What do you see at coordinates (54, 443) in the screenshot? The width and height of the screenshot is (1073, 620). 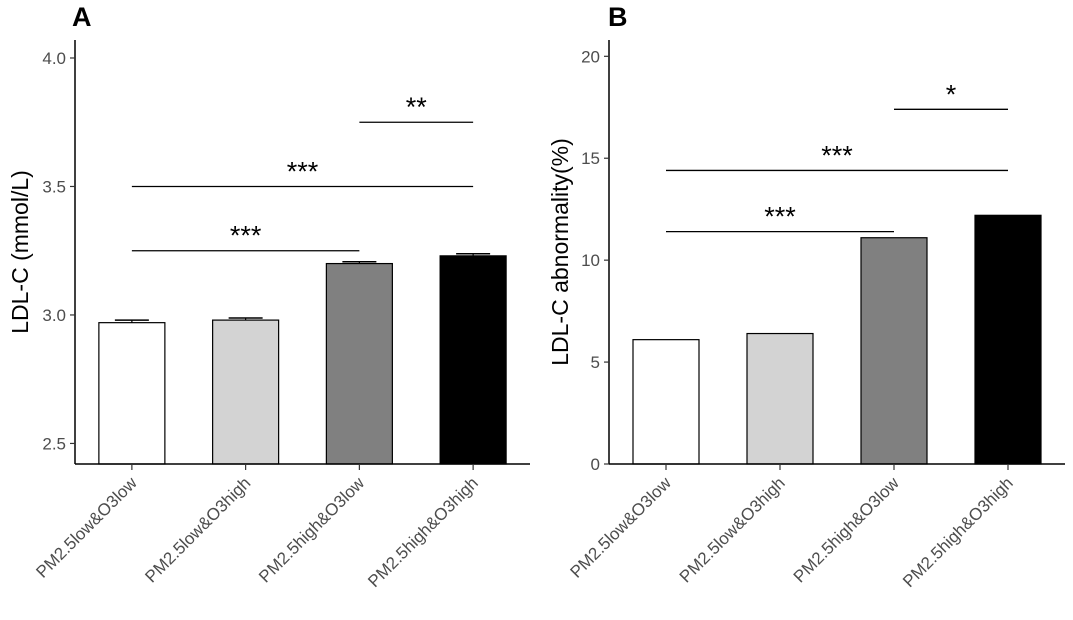 I see `y-tick-label: 2.5` at bounding box center [54, 443].